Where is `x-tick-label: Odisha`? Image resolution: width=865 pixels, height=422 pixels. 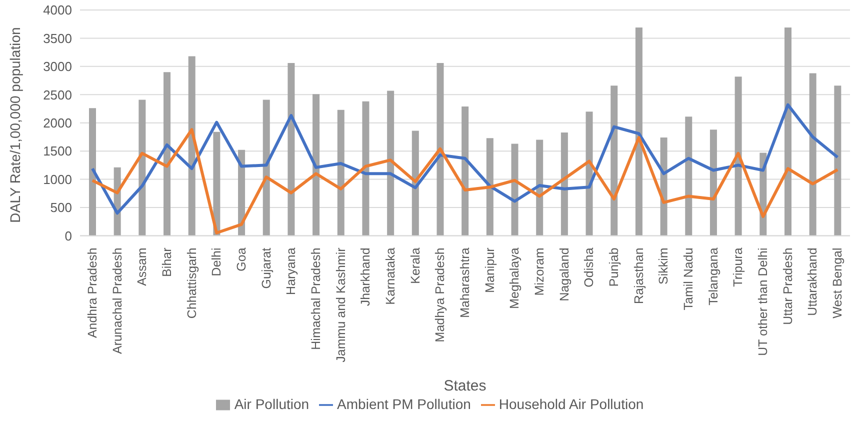
x-tick-label: Odisha is located at coordinates (589, 268).